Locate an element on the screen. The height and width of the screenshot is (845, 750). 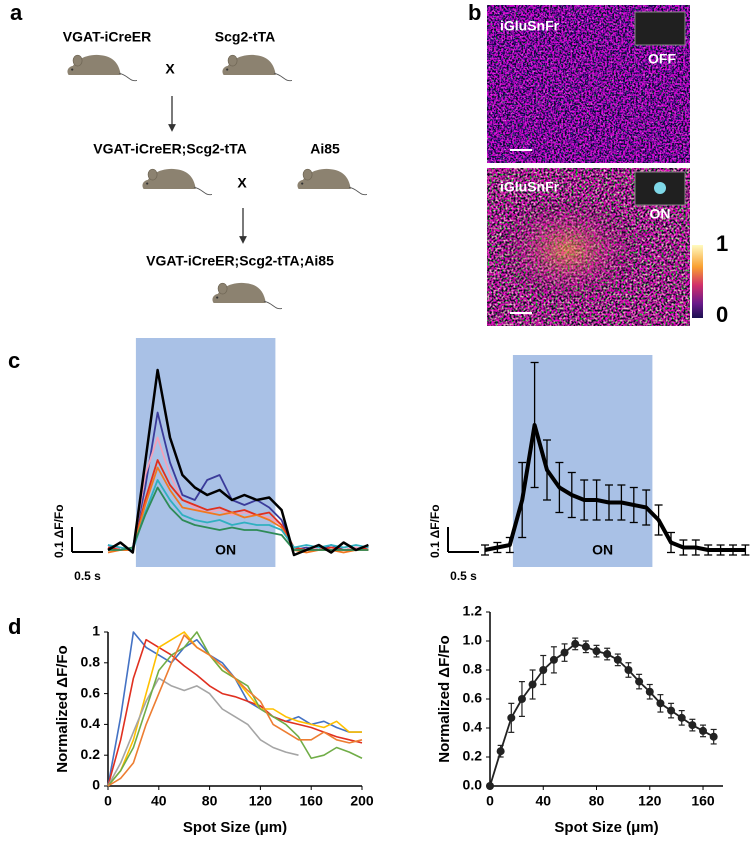
stimulus-inset is located at coordinates (660, 28).